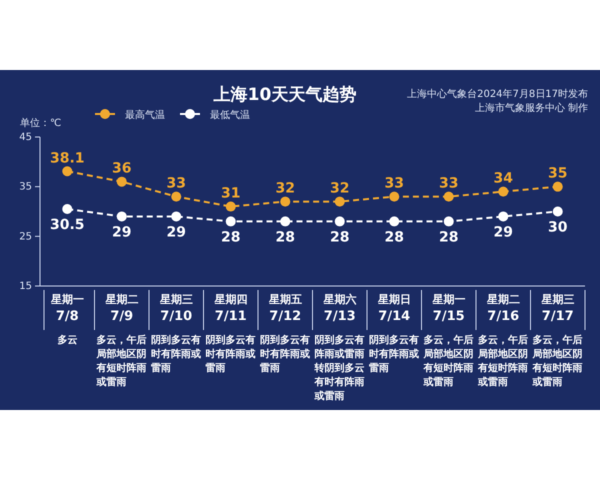 The height and width of the screenshot is (480, 600). What do you see at coordinates (25, 286) in the screenshot?
I see `y-tick-label: 15` at bounding box center [25, 286].